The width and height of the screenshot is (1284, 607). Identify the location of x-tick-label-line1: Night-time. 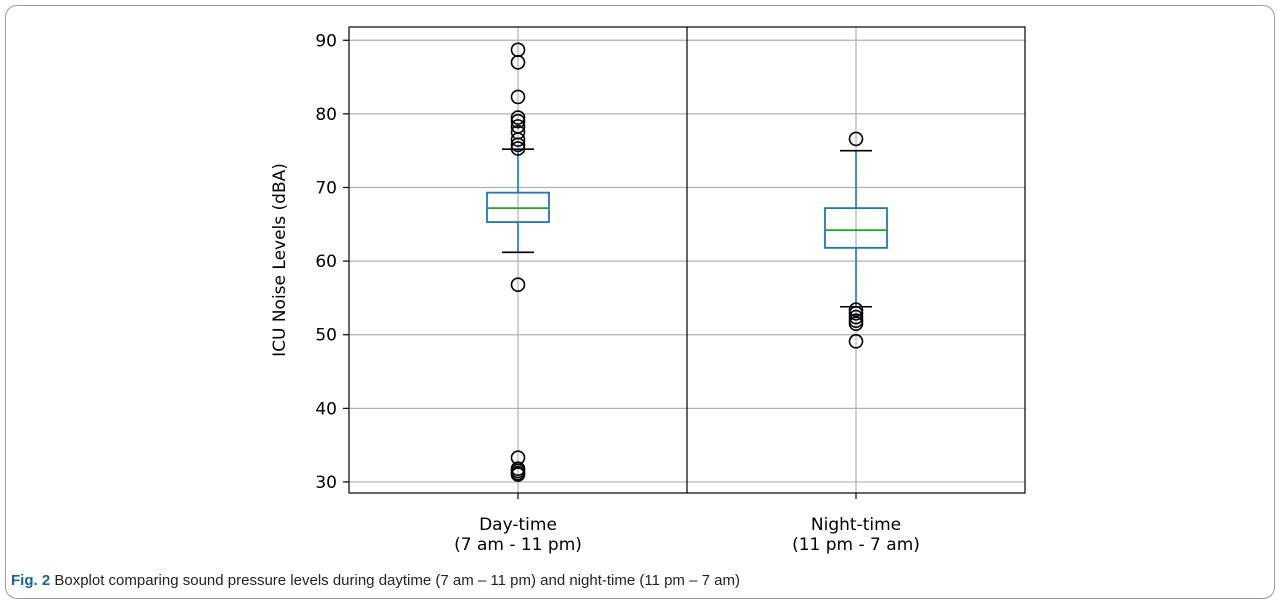
(856, 525).